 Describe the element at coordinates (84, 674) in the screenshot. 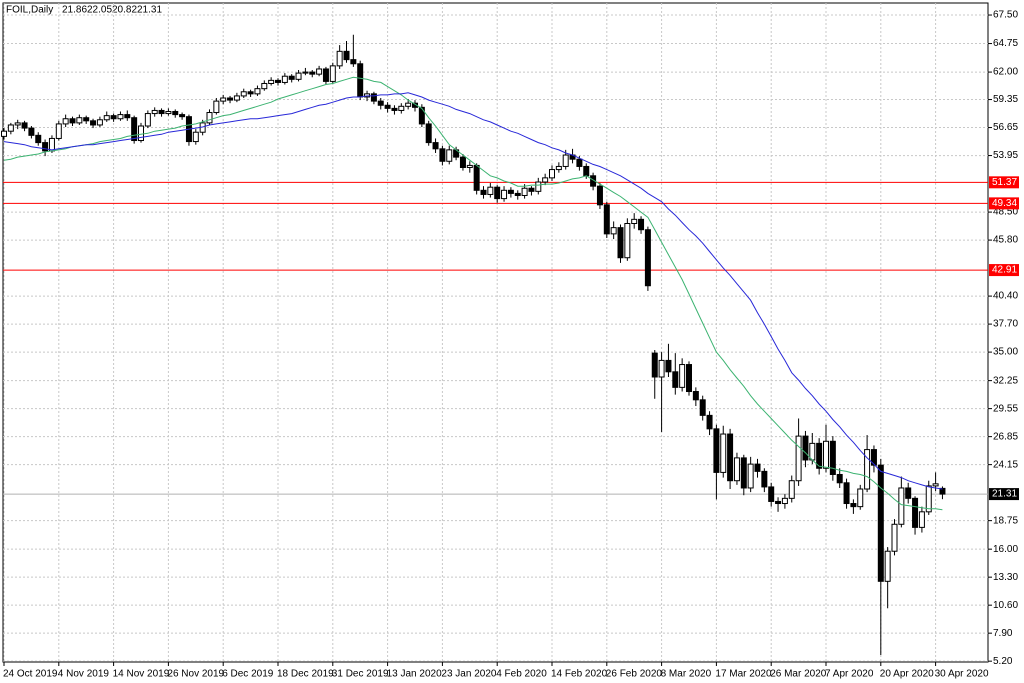

I see `x-tick-label: 4 Nov 2019` at that location.